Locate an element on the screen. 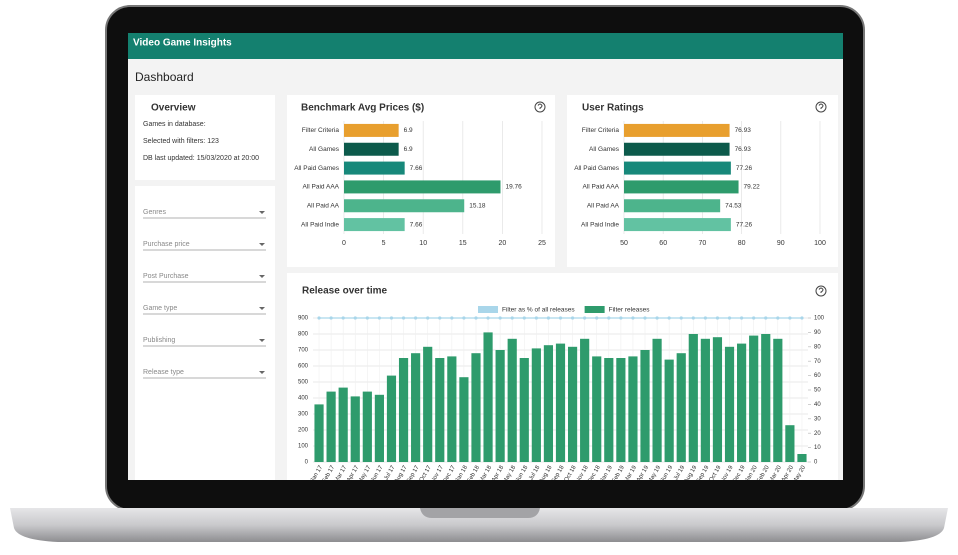 Image resolution: width=958 pixels, height=555 pixels. value-label: 79.22 is located at coordinates (752, 187).